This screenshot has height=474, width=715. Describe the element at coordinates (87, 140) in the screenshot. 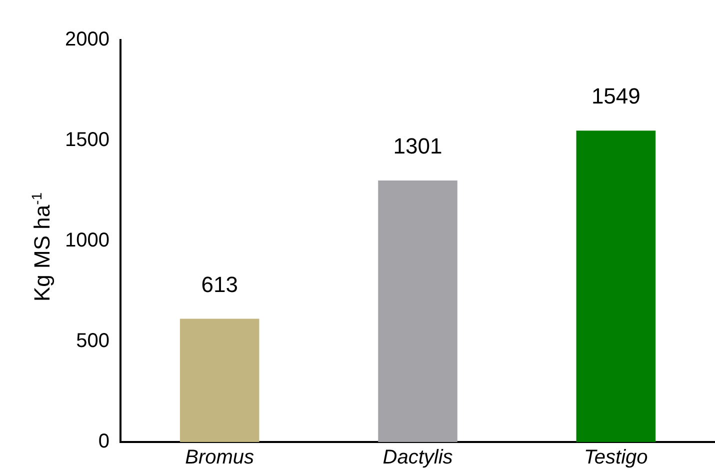

I see `y-tick-label: 1500` at that location.